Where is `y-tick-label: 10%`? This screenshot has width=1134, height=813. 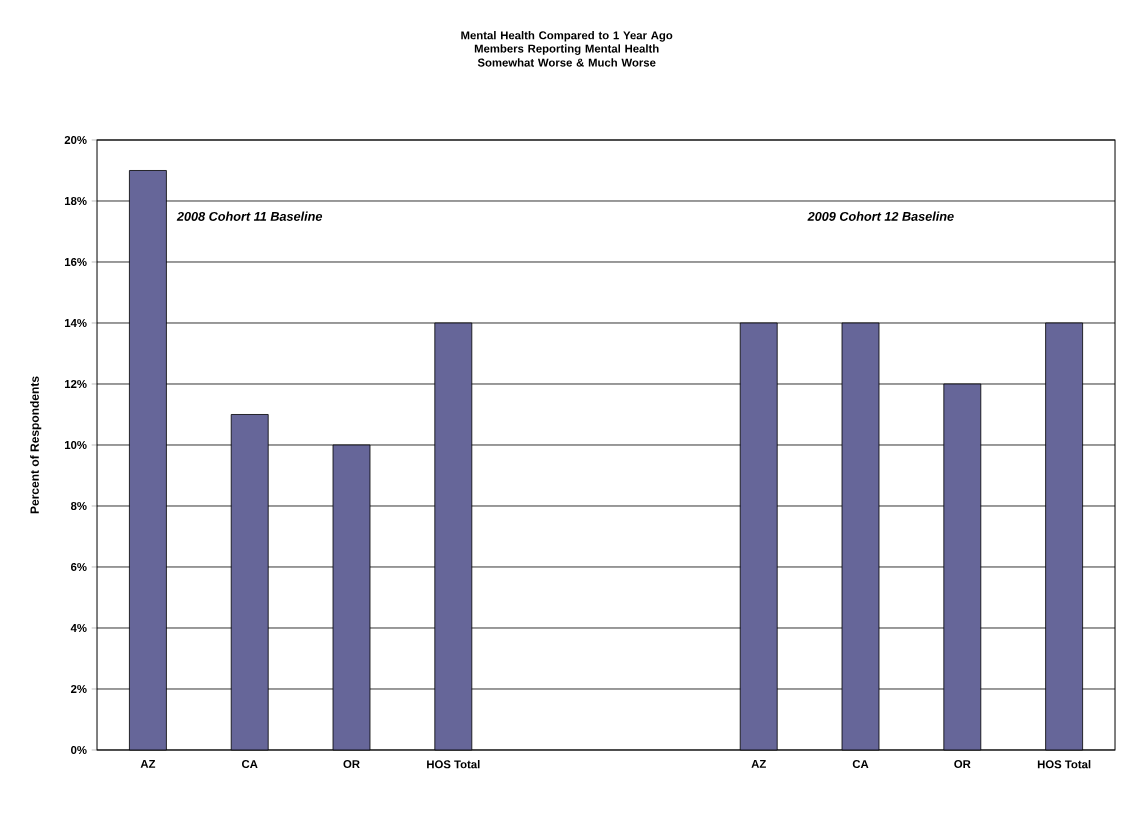
y-tick-label: 10% is located at coordinates (75, 444).